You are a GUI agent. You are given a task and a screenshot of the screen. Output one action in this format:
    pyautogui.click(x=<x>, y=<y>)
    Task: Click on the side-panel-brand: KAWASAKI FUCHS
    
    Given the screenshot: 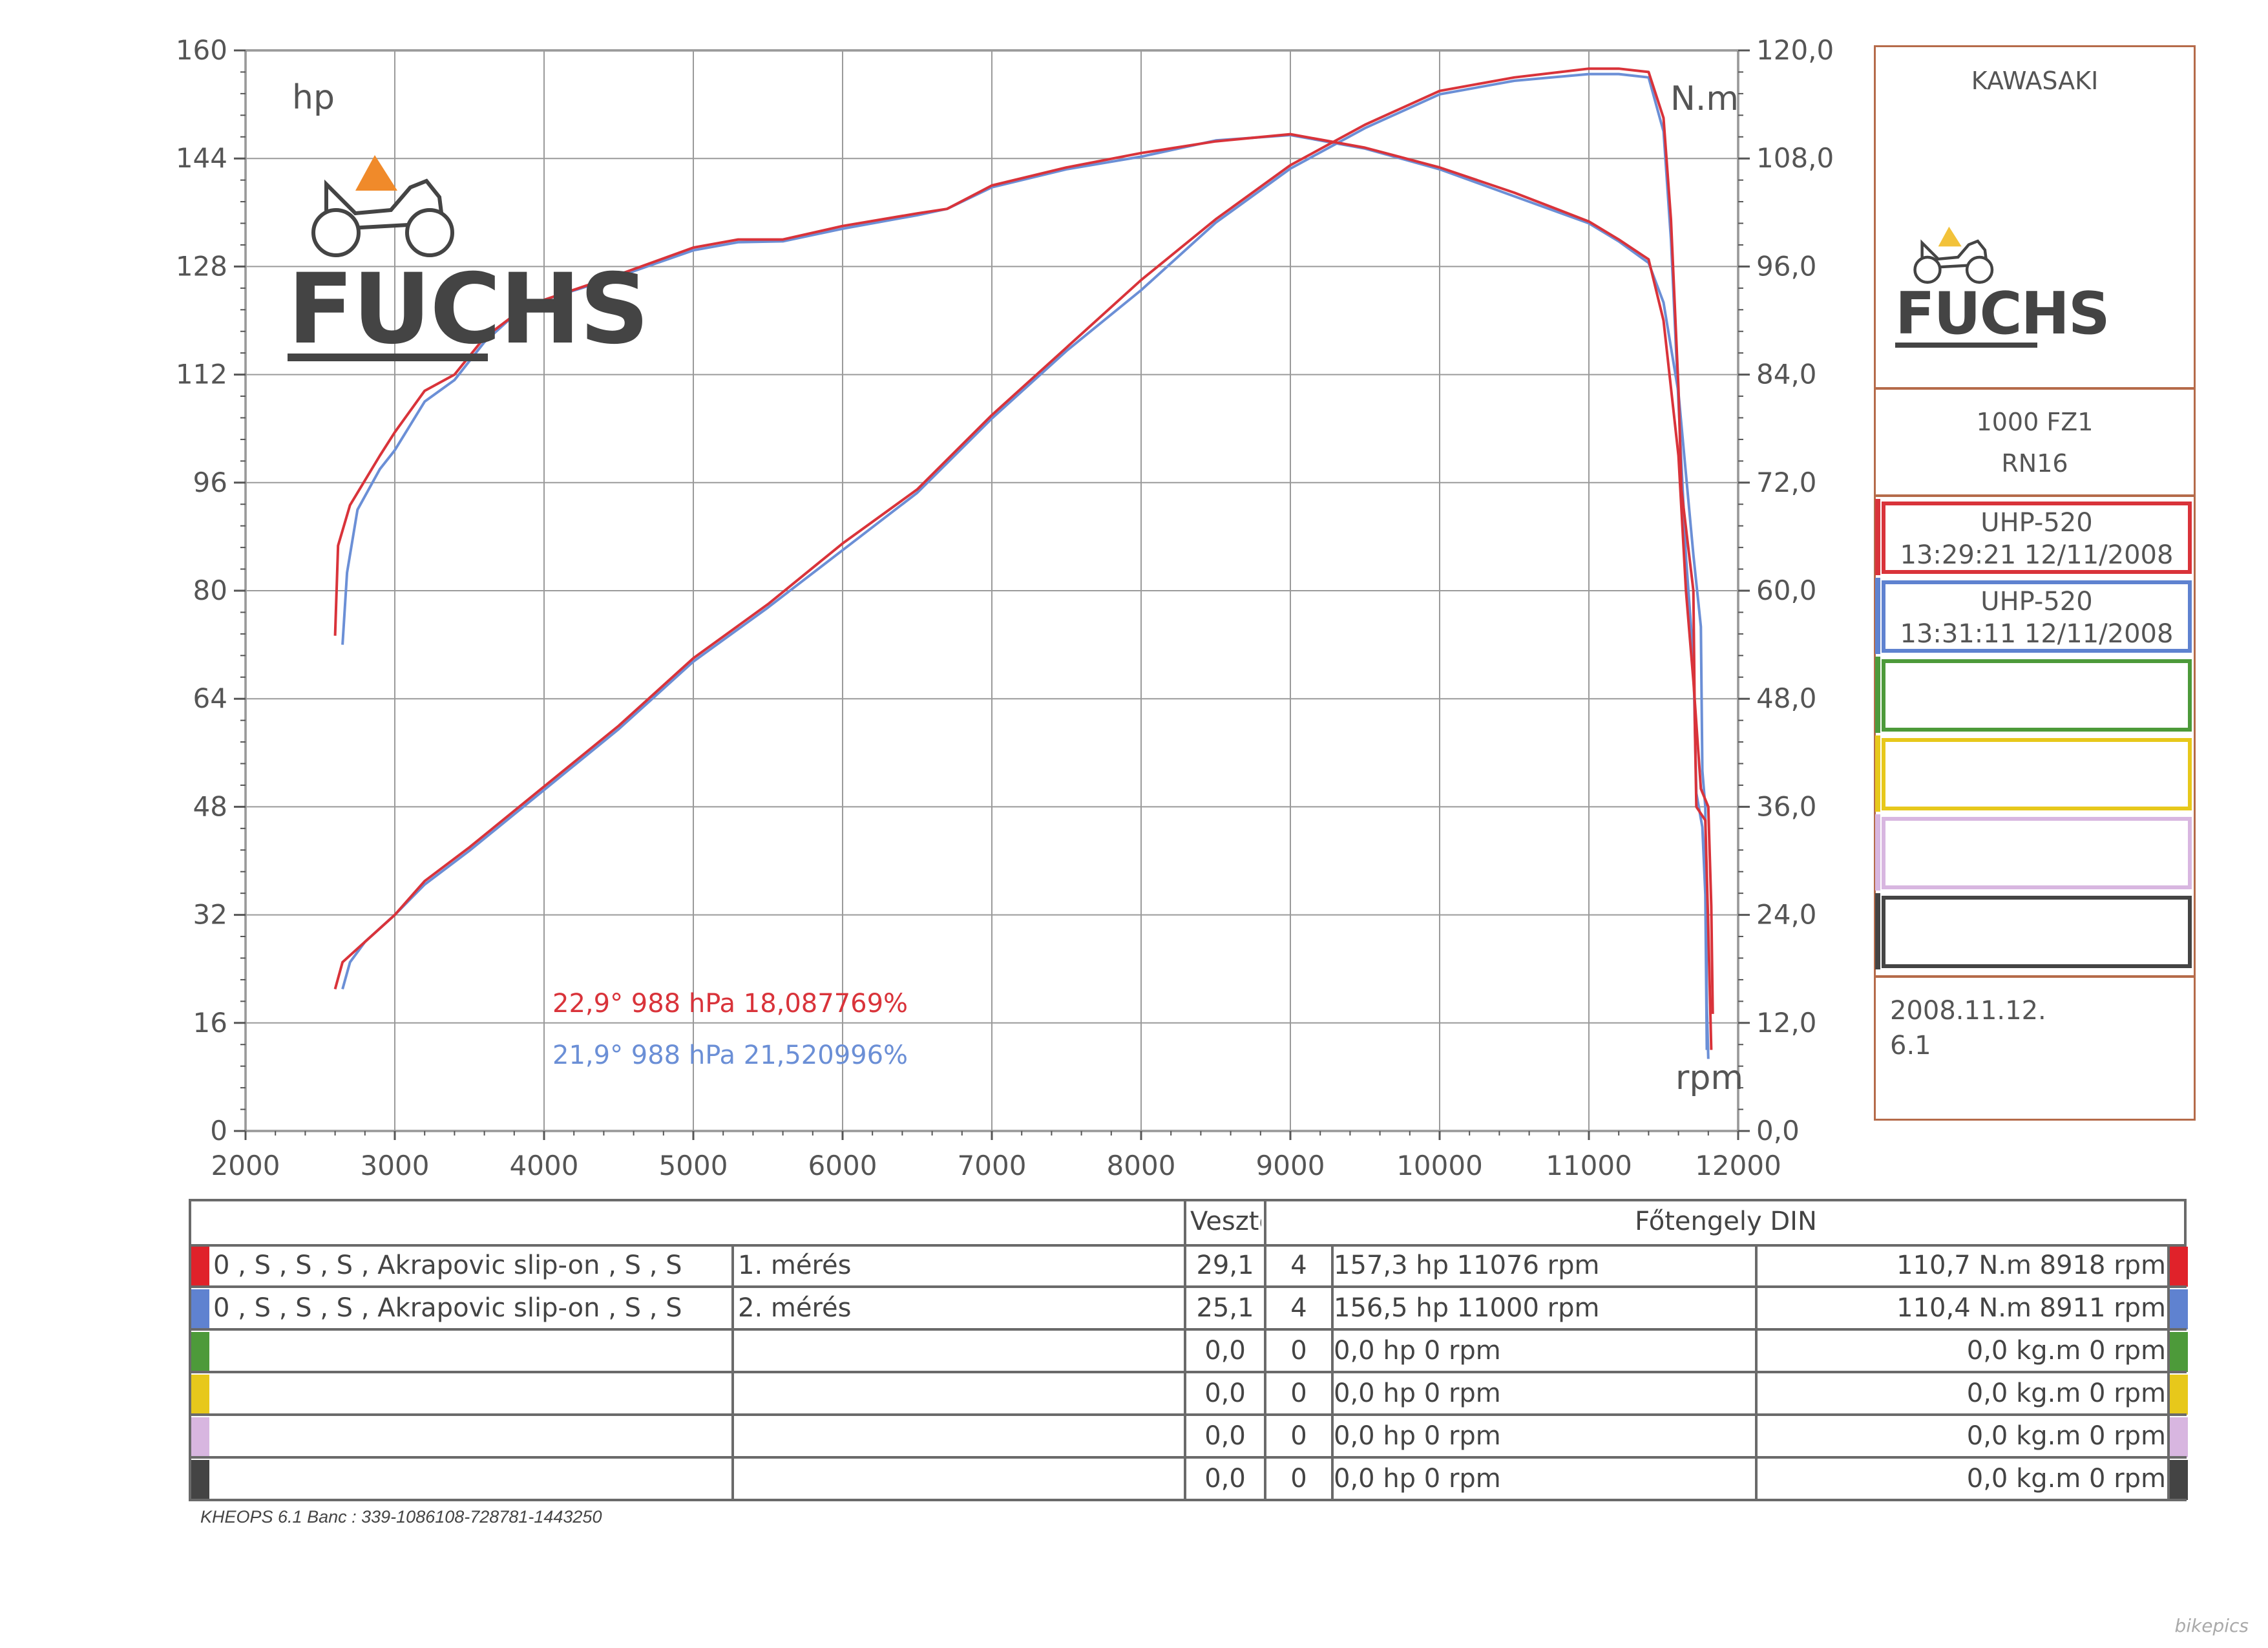 What is the action you would take?
    pyautogui.click(x=2035, y=217)
    